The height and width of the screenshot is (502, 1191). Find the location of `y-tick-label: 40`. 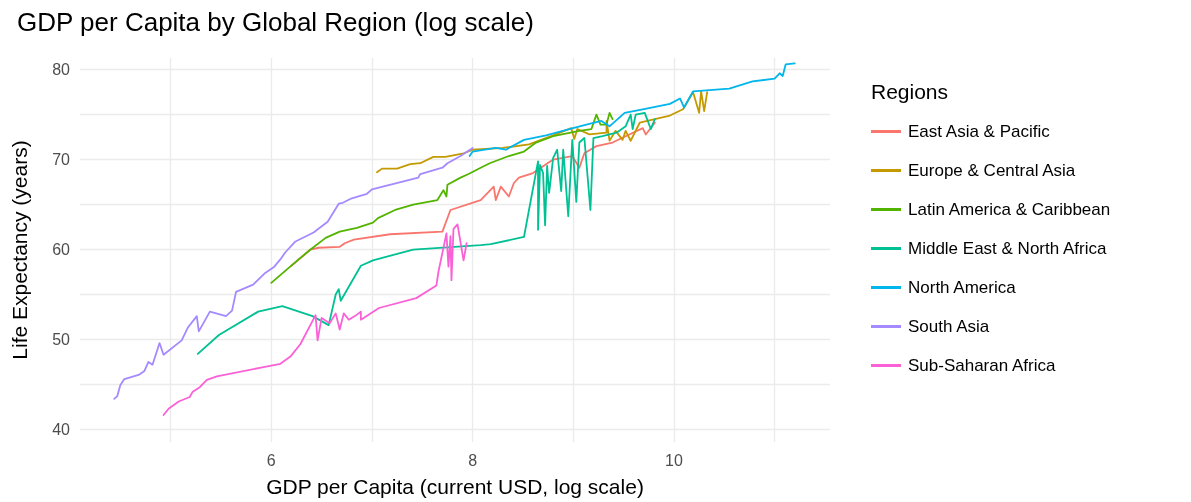

y-tick-label: 40 is located at coordinates (61, 429).